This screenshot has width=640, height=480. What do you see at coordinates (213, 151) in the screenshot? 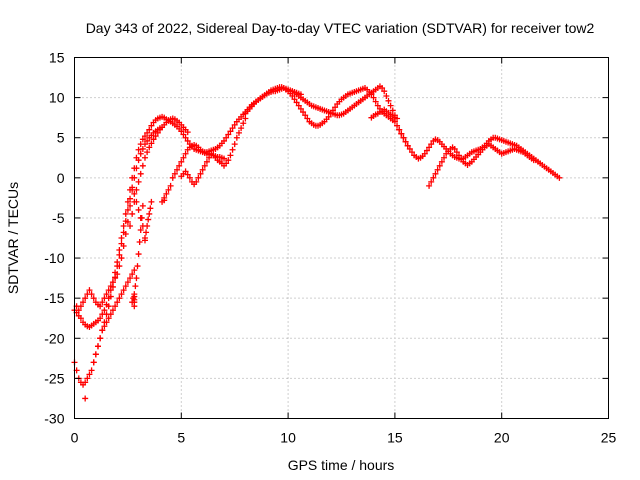
I see `series-track-i` at bounding box center [213, 151].